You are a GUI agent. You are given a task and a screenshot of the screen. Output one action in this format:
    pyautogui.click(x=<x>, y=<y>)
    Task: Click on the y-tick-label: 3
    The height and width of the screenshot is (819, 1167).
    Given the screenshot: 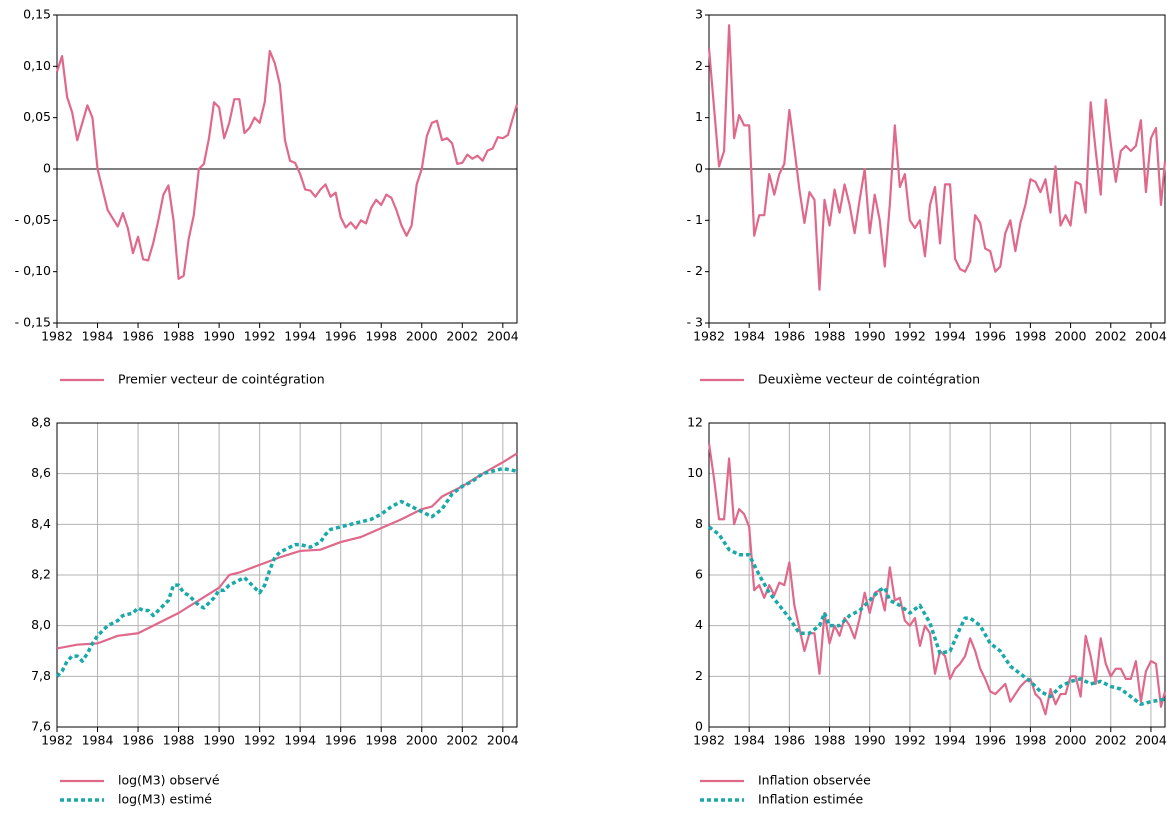 What is the action you would take?
    pyautogui.click(x=699, y=14)
    